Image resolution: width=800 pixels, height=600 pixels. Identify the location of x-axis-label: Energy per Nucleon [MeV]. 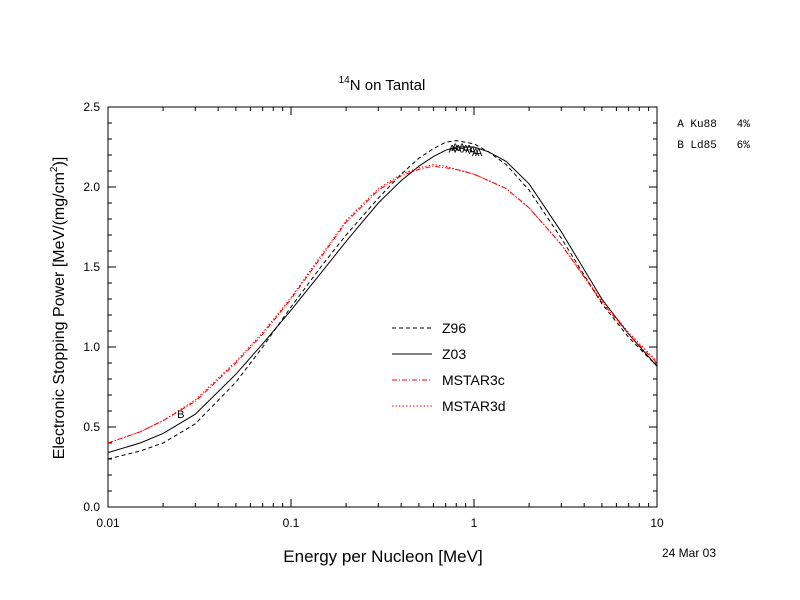
(382, 556).